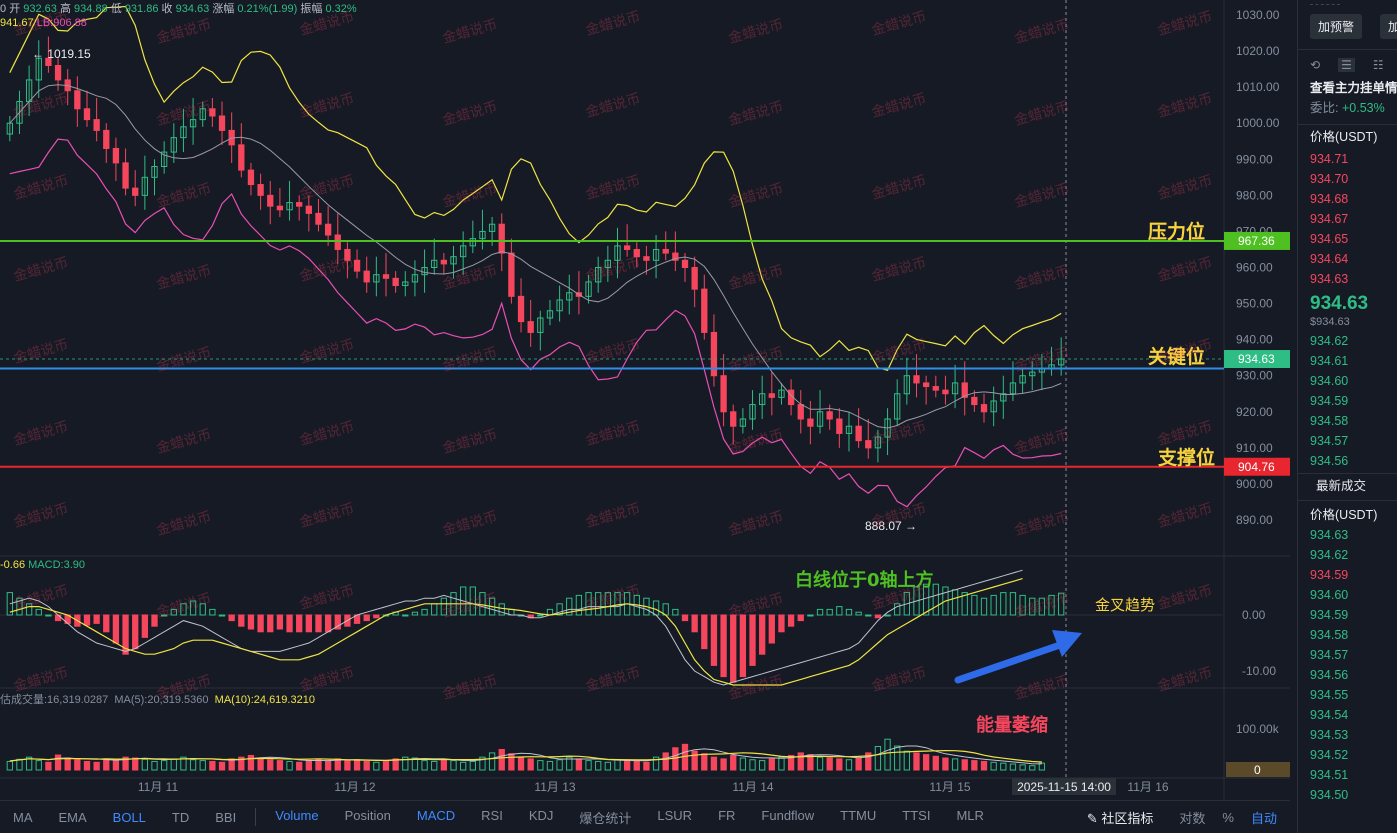 The image size is (1397, 833). Describe the element at coordinates (1329, 461) in the screenshot. I see `bid-price-row: 934.56` at that location.